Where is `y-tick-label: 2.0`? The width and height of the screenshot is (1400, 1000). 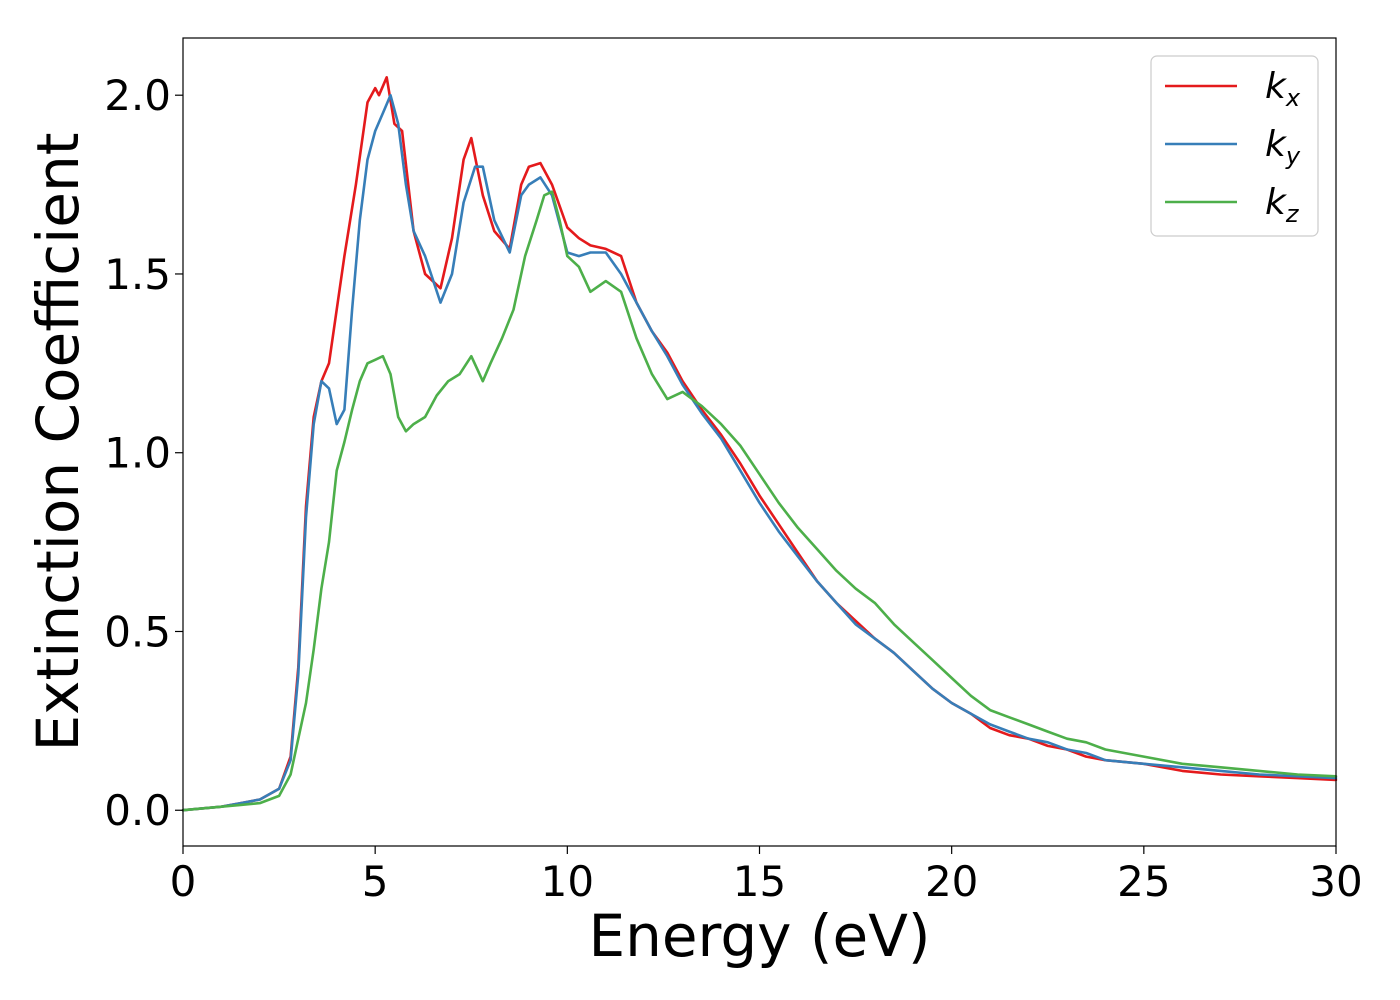
y-tick-label: 2.0 is located at coordinates (137, 95).